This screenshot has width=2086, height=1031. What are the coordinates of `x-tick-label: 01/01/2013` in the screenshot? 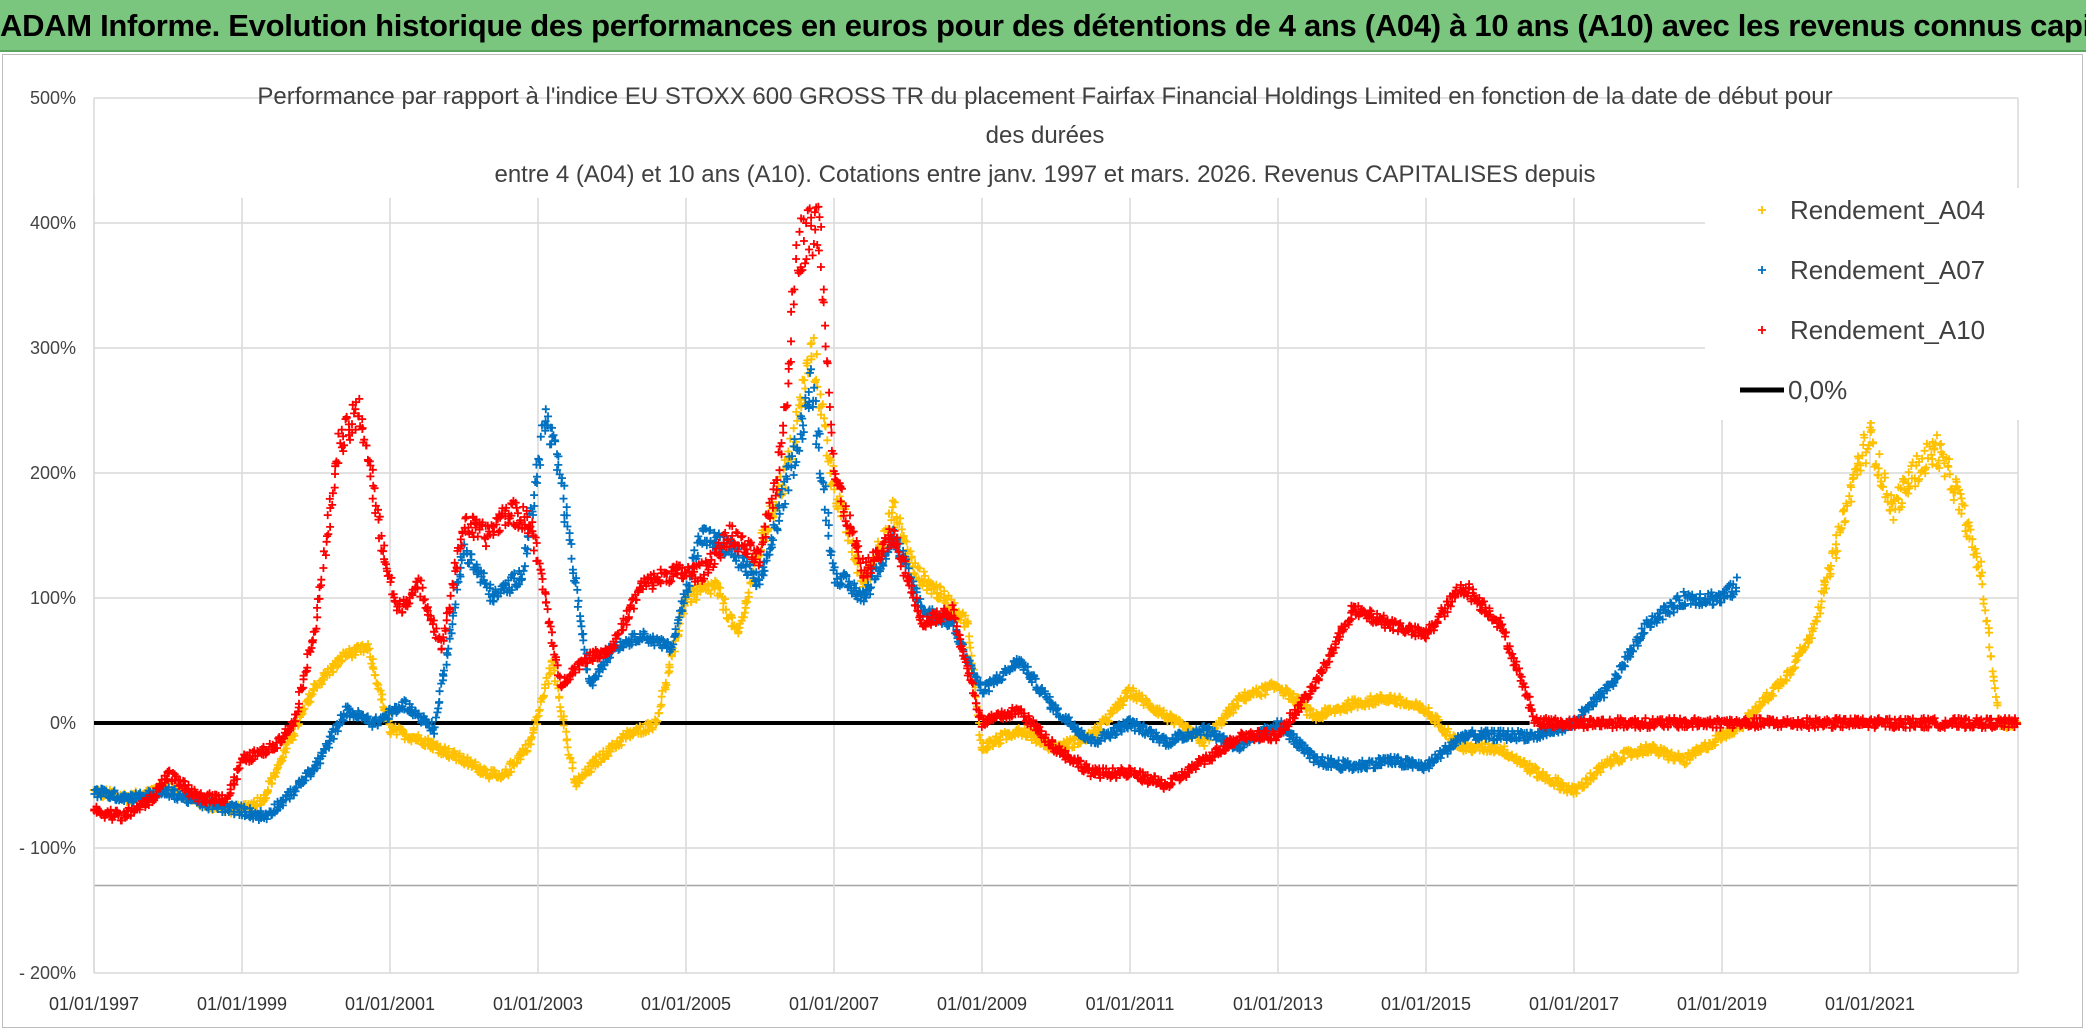 It's located at (1278, 1004).